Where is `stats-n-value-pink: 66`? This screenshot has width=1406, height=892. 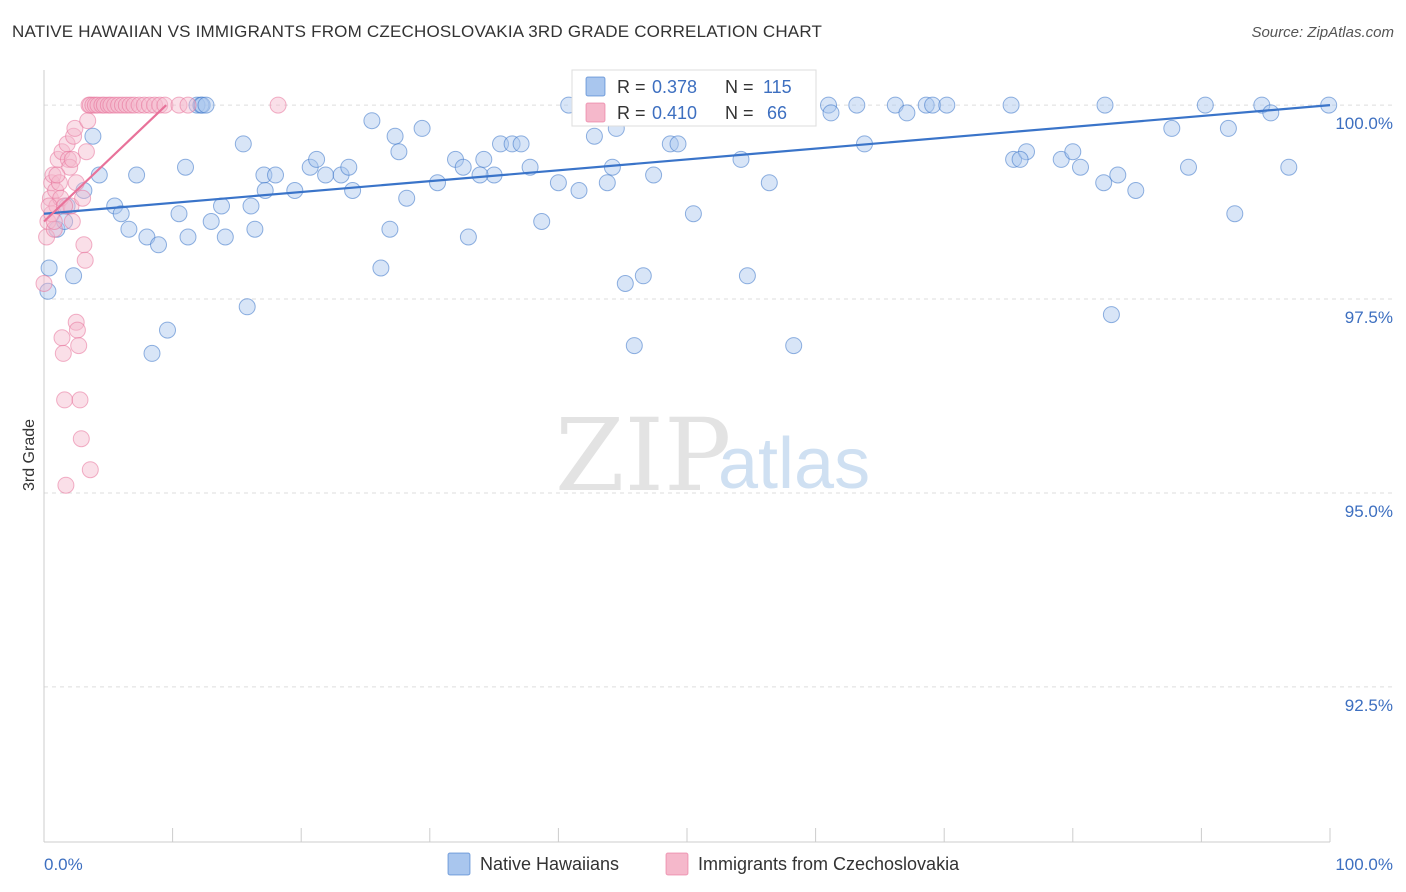
stats-n-value-pink: 66 is located at coordinates (777, 113).